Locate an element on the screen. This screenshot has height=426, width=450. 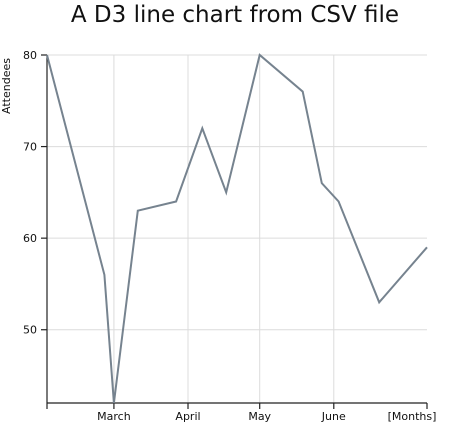
y-tick-label: 80 is located at coordinates (30, 55).